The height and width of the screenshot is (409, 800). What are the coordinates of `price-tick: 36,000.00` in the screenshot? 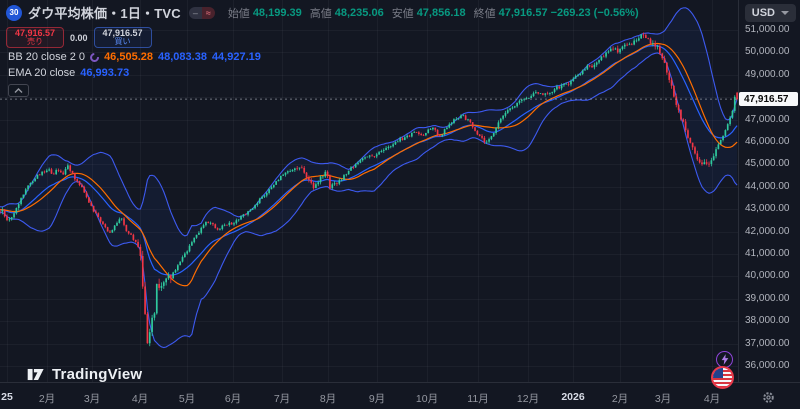 It's located at (767, 365).